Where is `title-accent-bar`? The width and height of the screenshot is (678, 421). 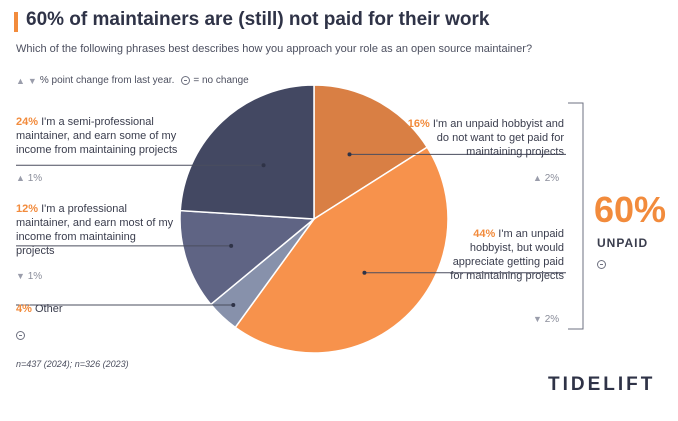 title-accent-bar is located at coordinates (16, 22).